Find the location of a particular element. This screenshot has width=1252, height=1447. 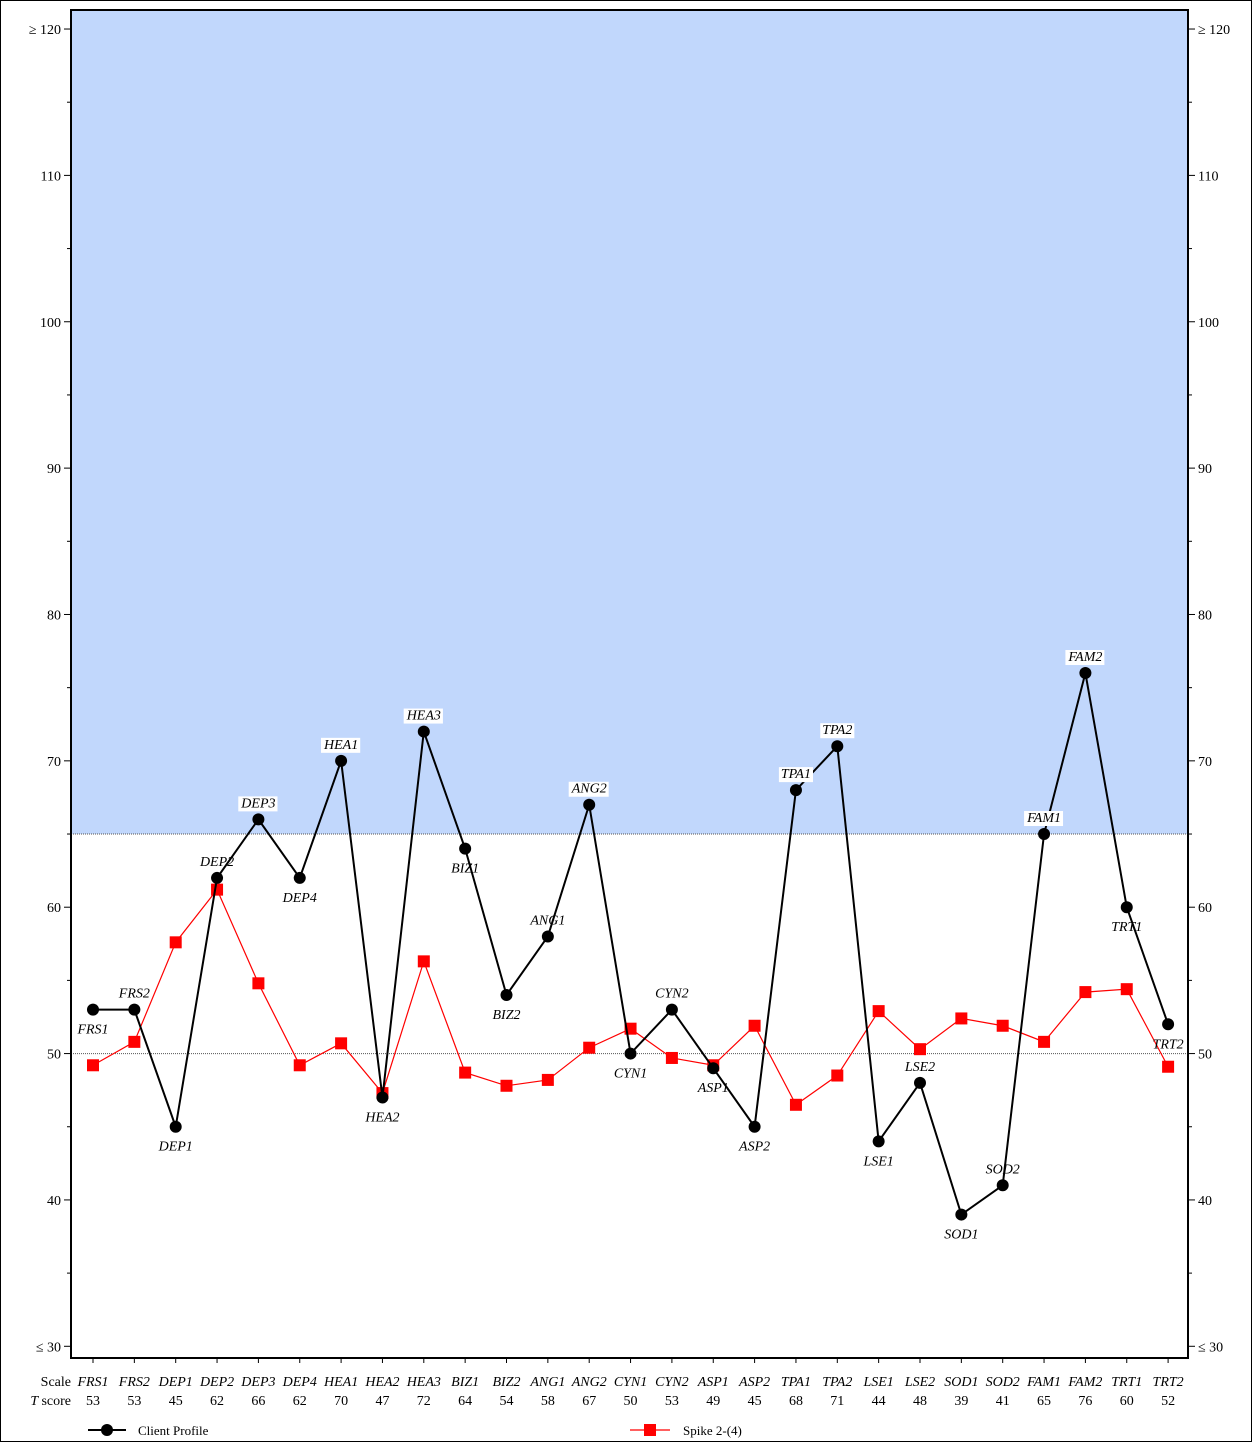

point-label: ASP1 is located at coordinates (713, 1088).